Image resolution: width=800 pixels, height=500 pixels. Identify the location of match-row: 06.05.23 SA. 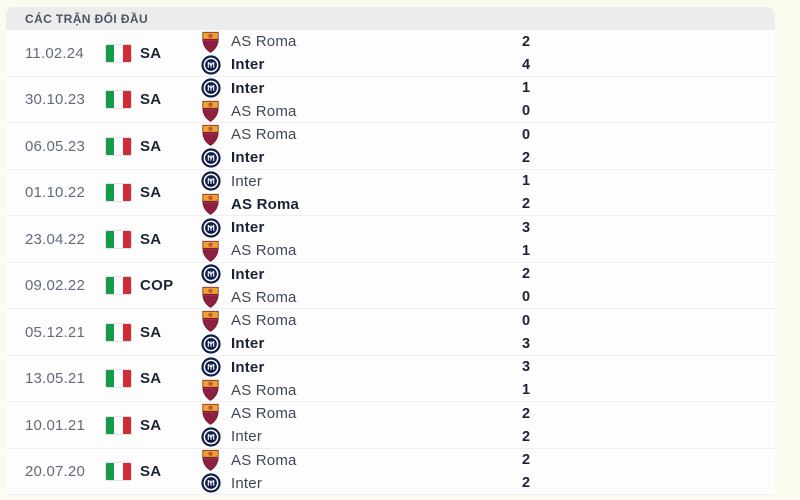
(390, 146).